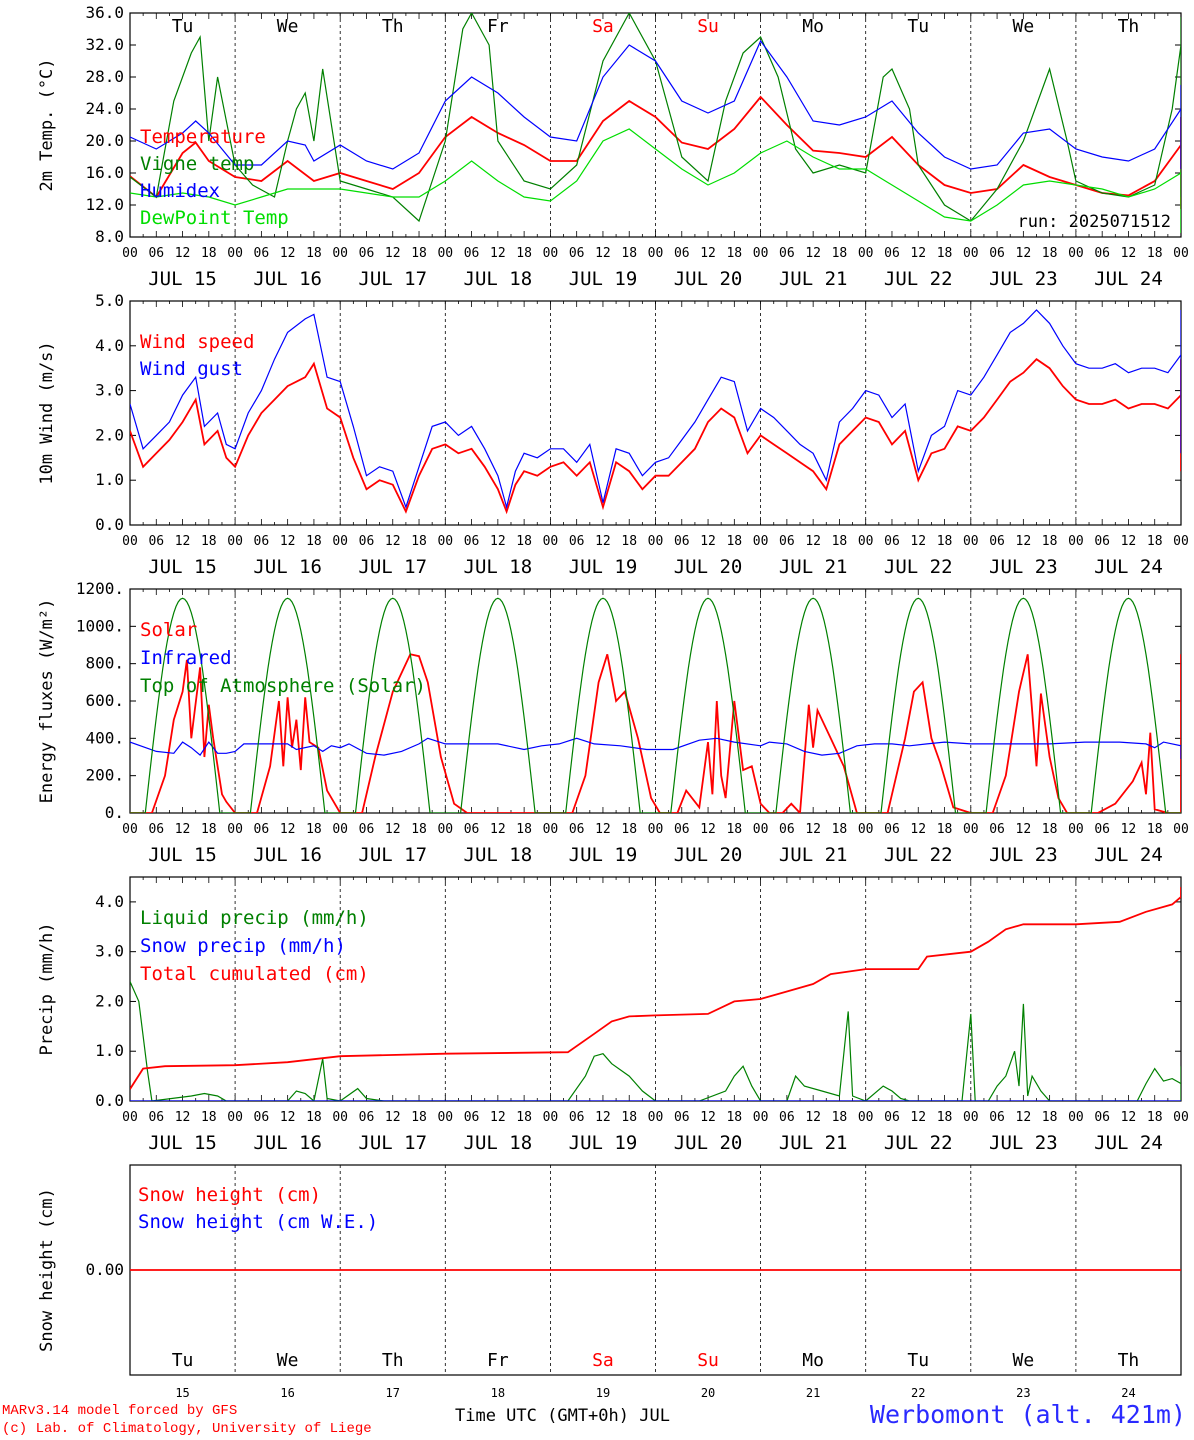  I want to click on day-number-label: 15, so click(182, 1393).